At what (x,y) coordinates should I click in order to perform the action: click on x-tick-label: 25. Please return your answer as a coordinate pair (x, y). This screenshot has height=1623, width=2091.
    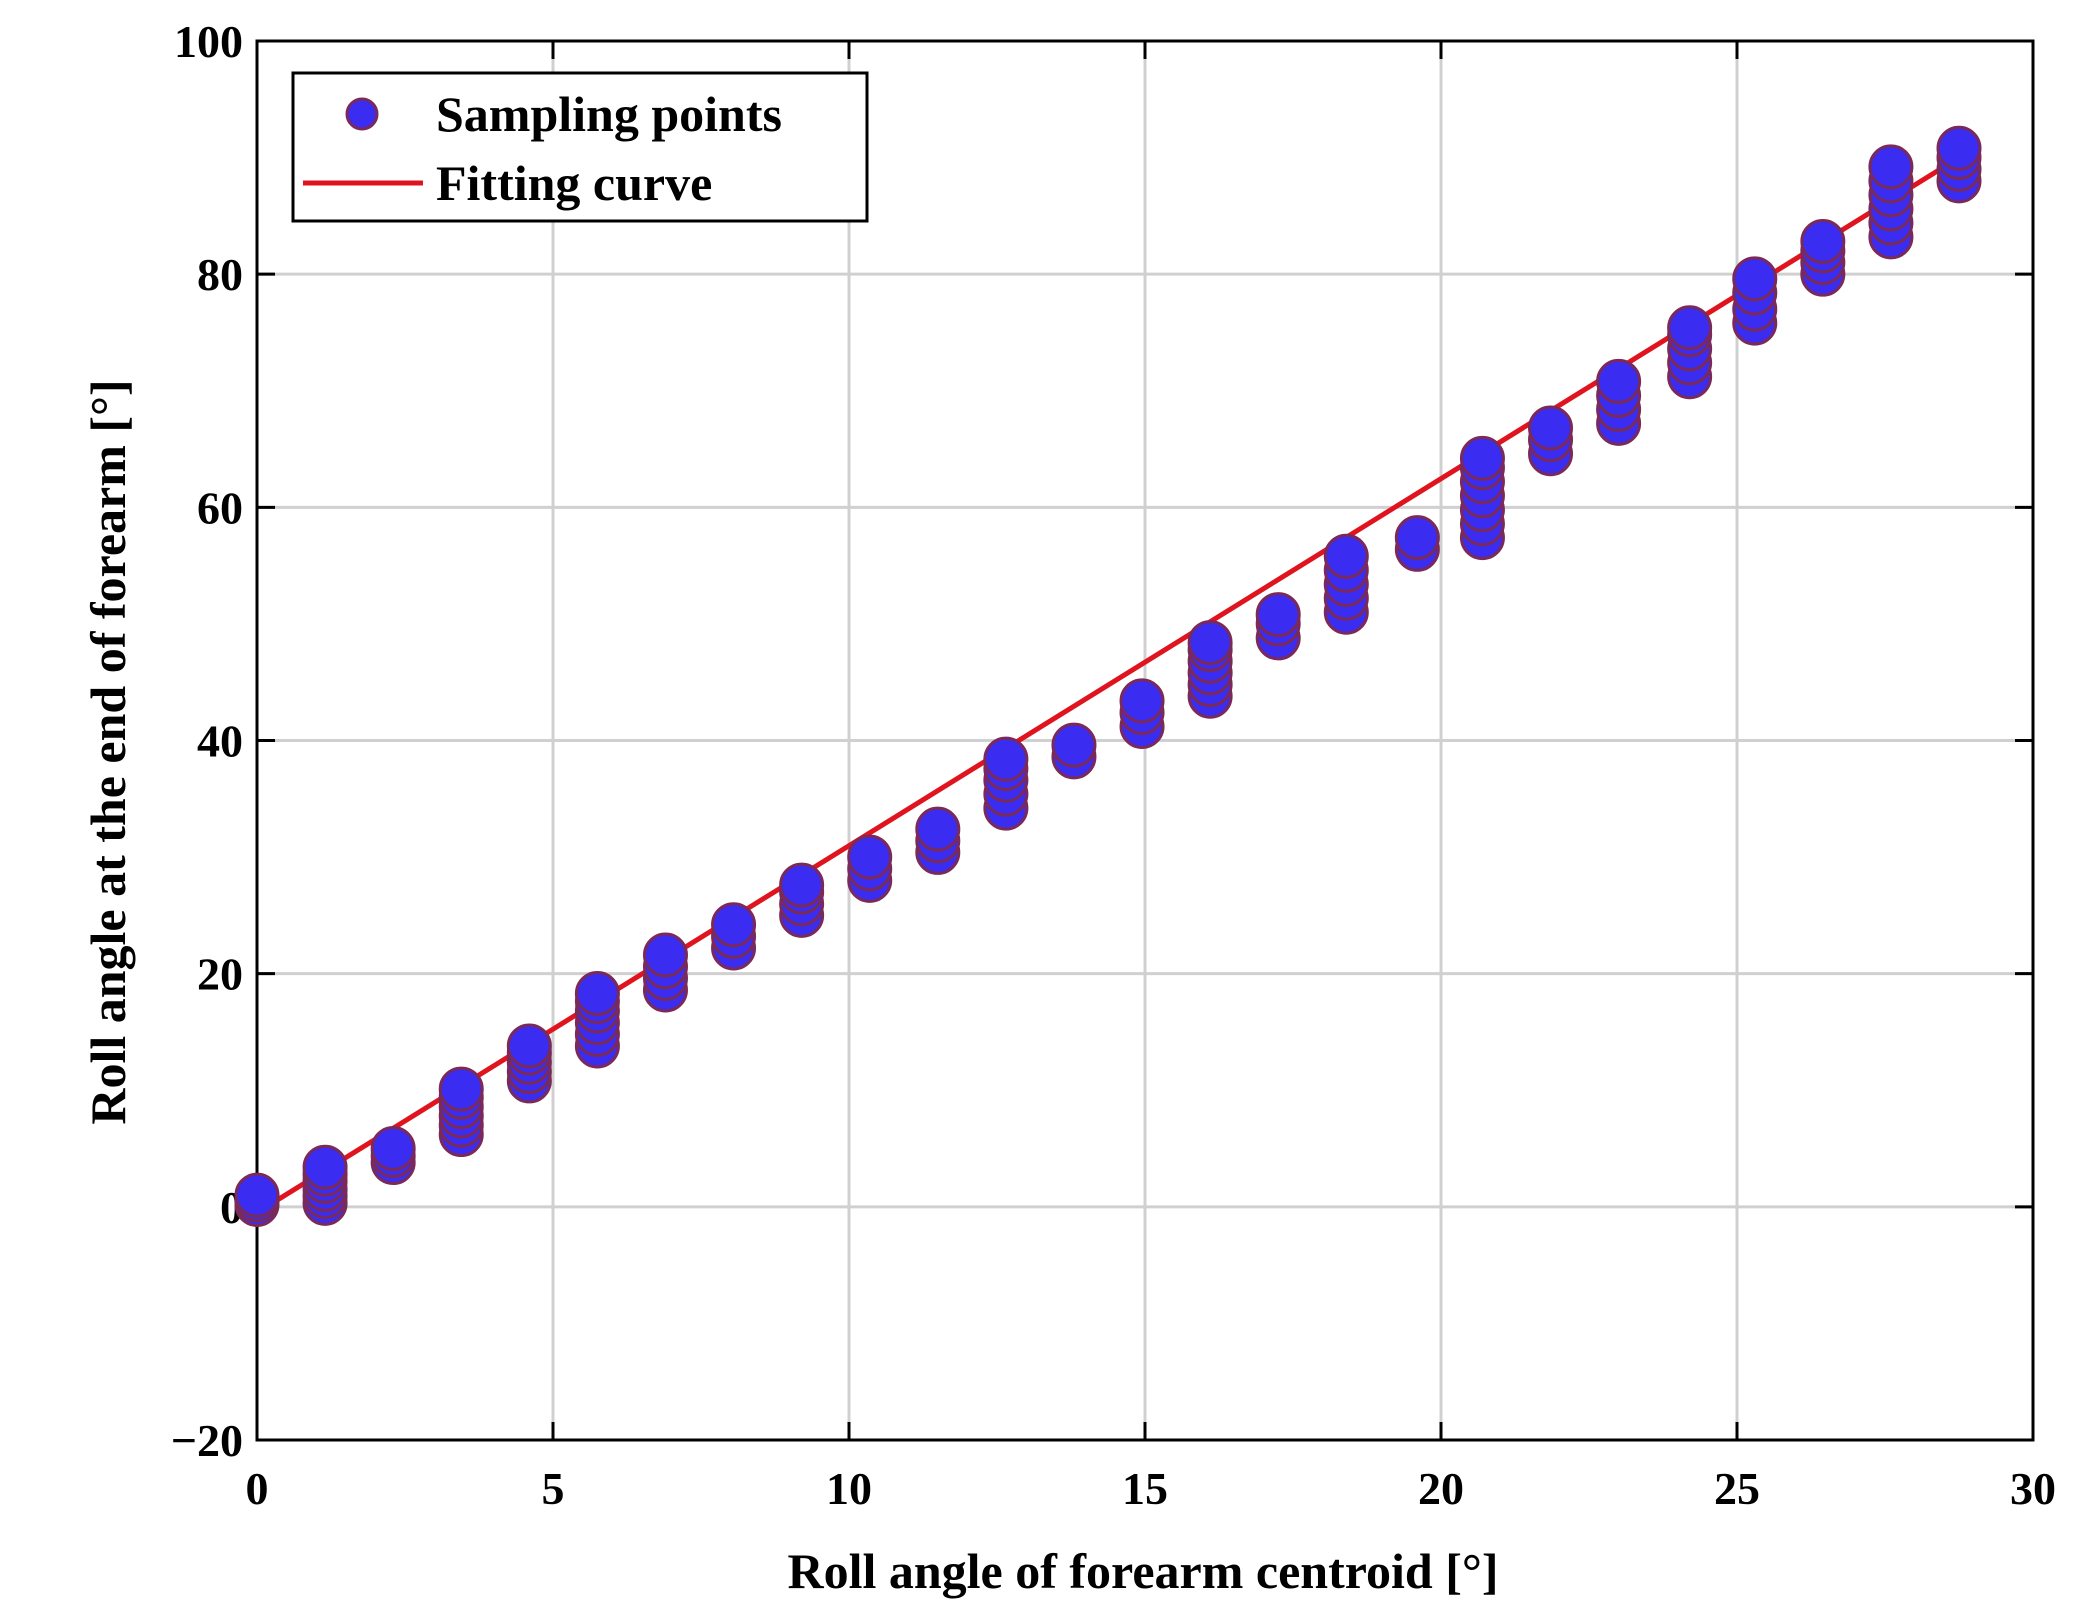
    Looking at the image, I should click on (1737, 1488).